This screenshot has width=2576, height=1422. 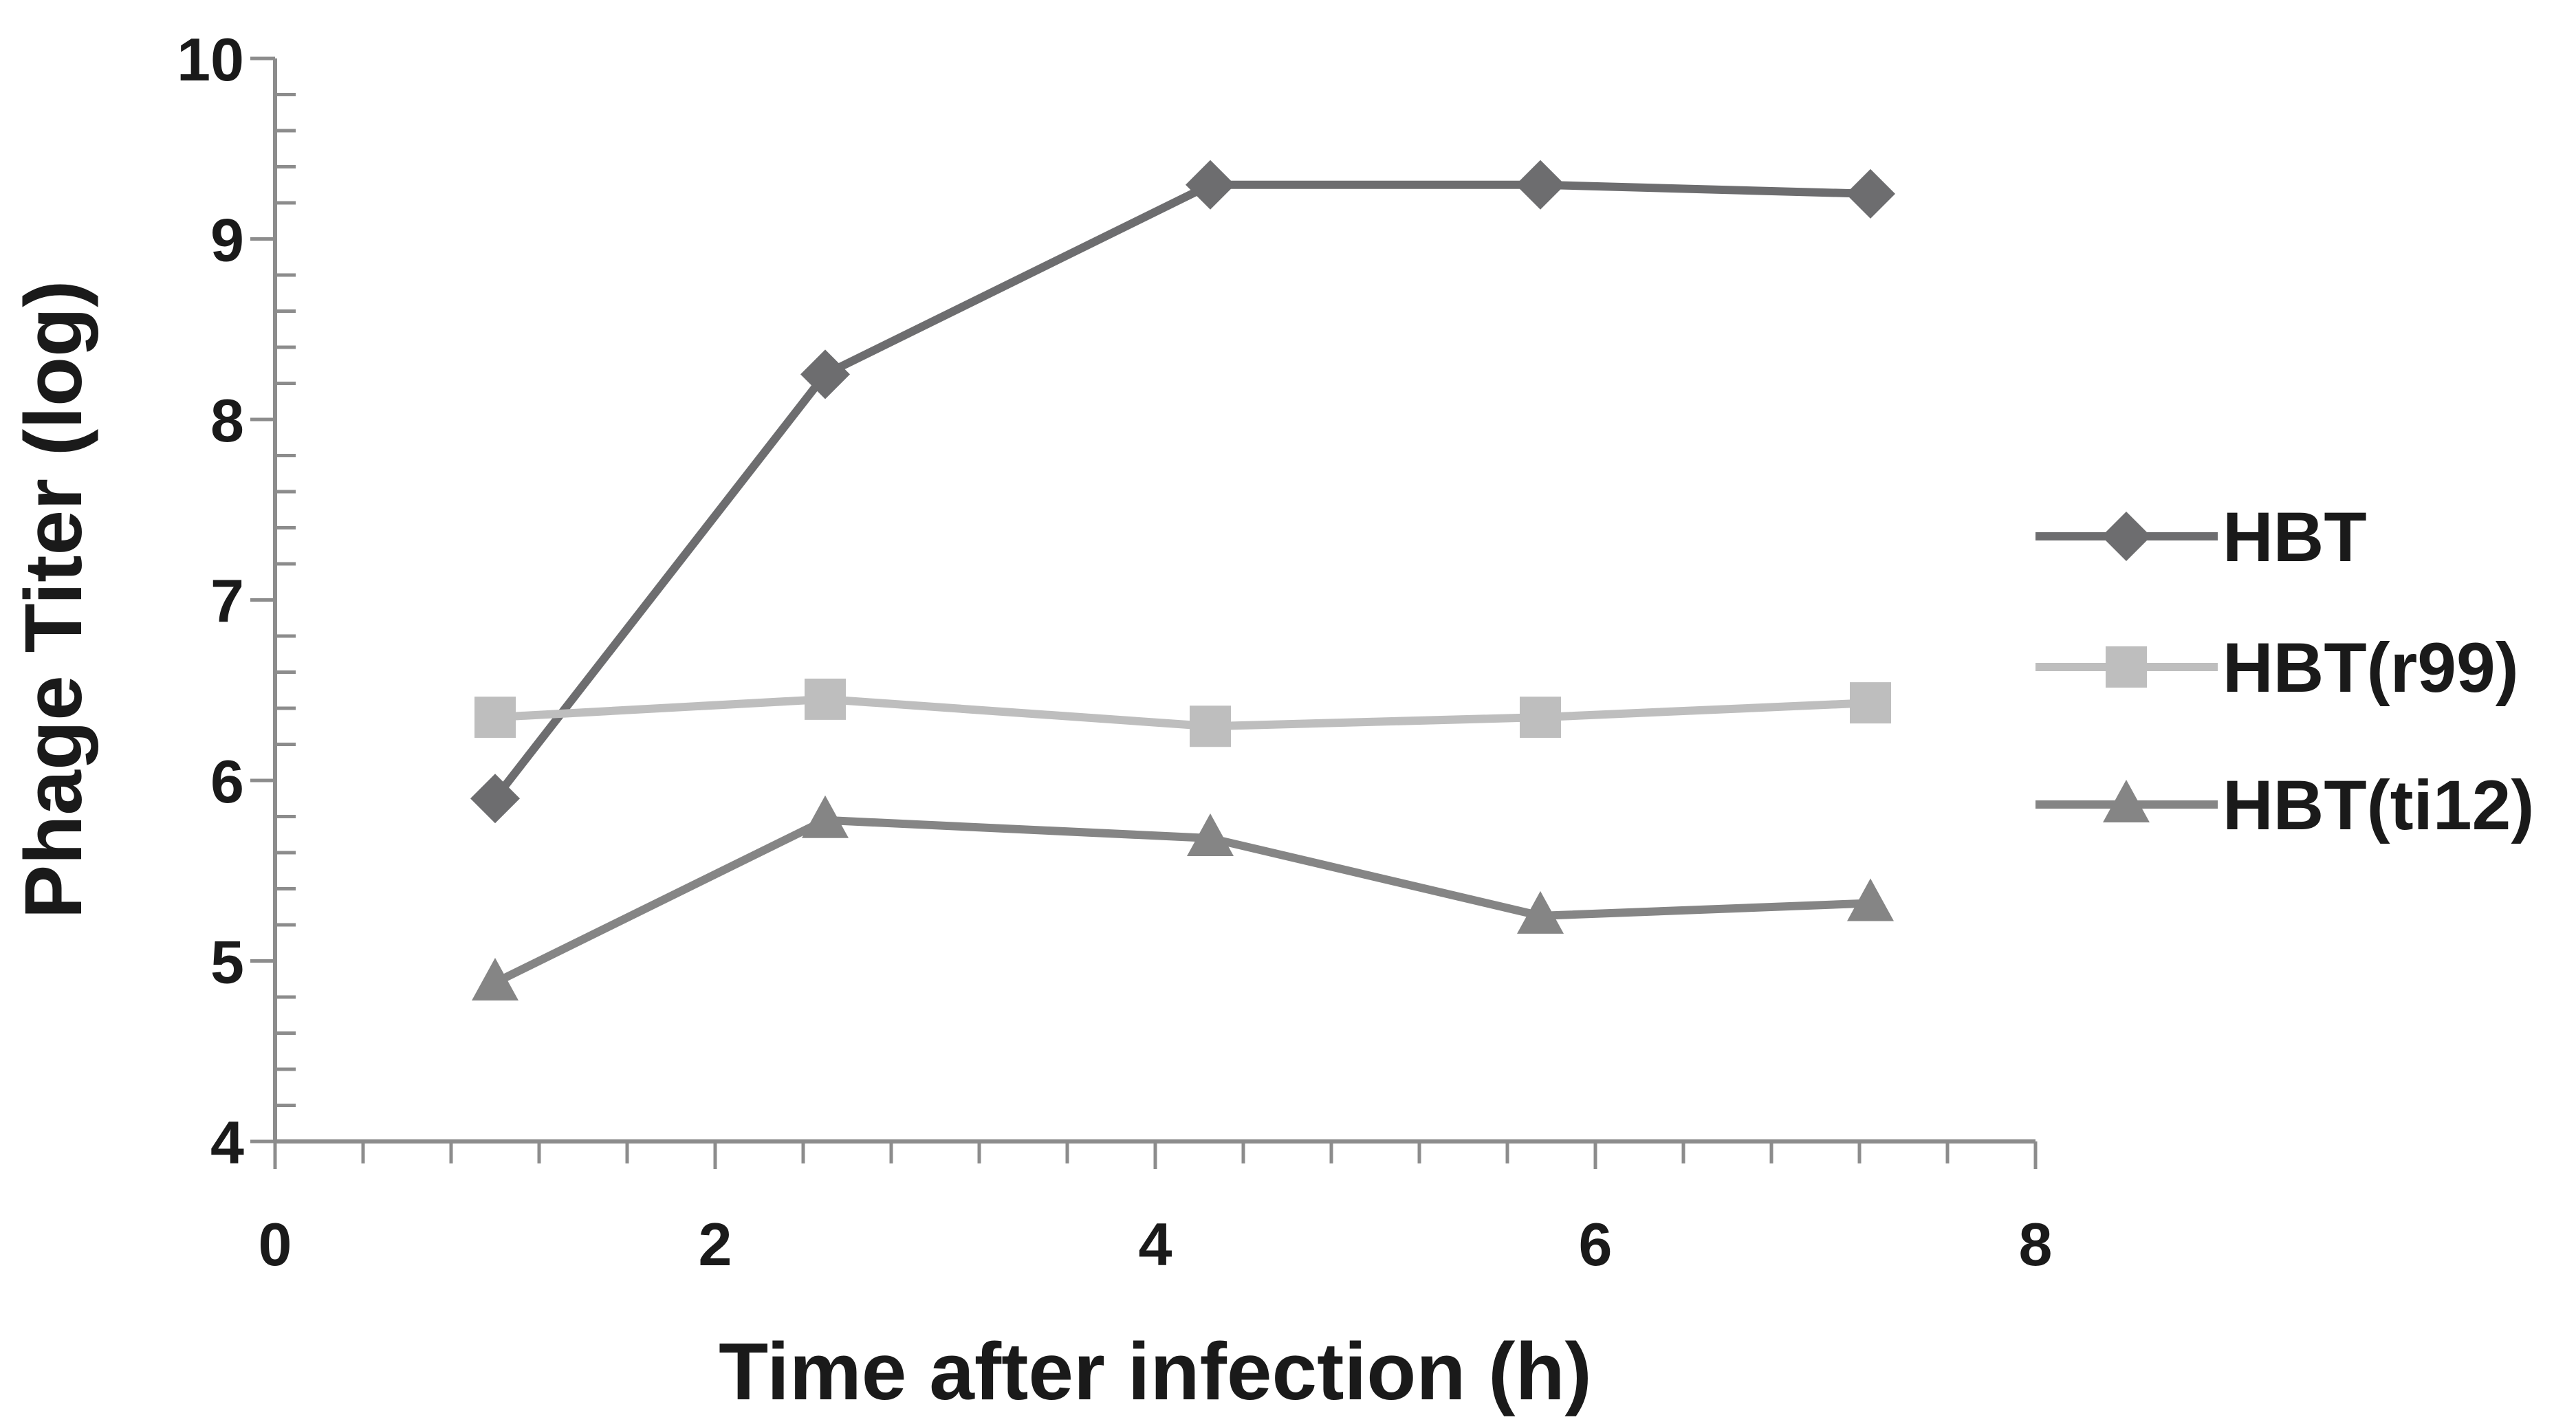 What do you see at coordinates (2378, 805) in the screenshot?
I see `legend-label: HBT(ti12)` at bounding box center [2378, 805].